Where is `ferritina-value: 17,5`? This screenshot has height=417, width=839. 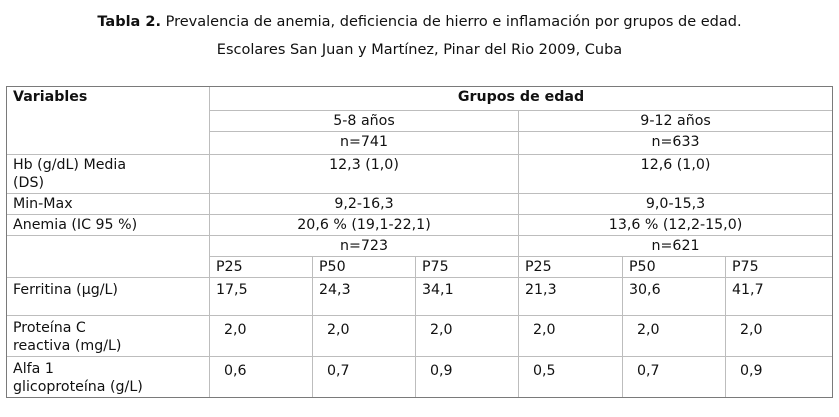
ferritina-value: 17,5 is located at coordinates (261, 297).